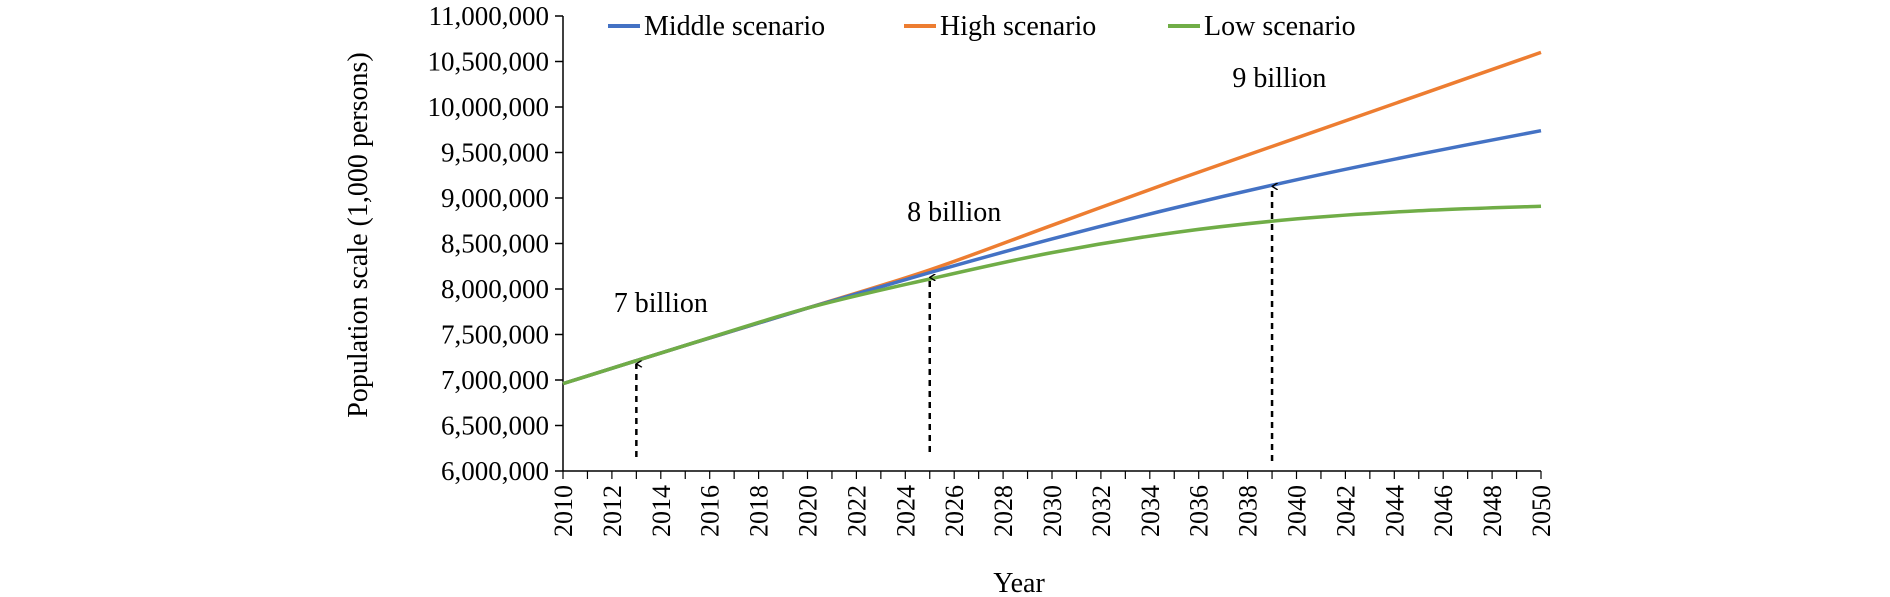 The image size is (1890, 597). I want to click on legend: Middle scenario High scenario Low scenario, so click(982, 26).